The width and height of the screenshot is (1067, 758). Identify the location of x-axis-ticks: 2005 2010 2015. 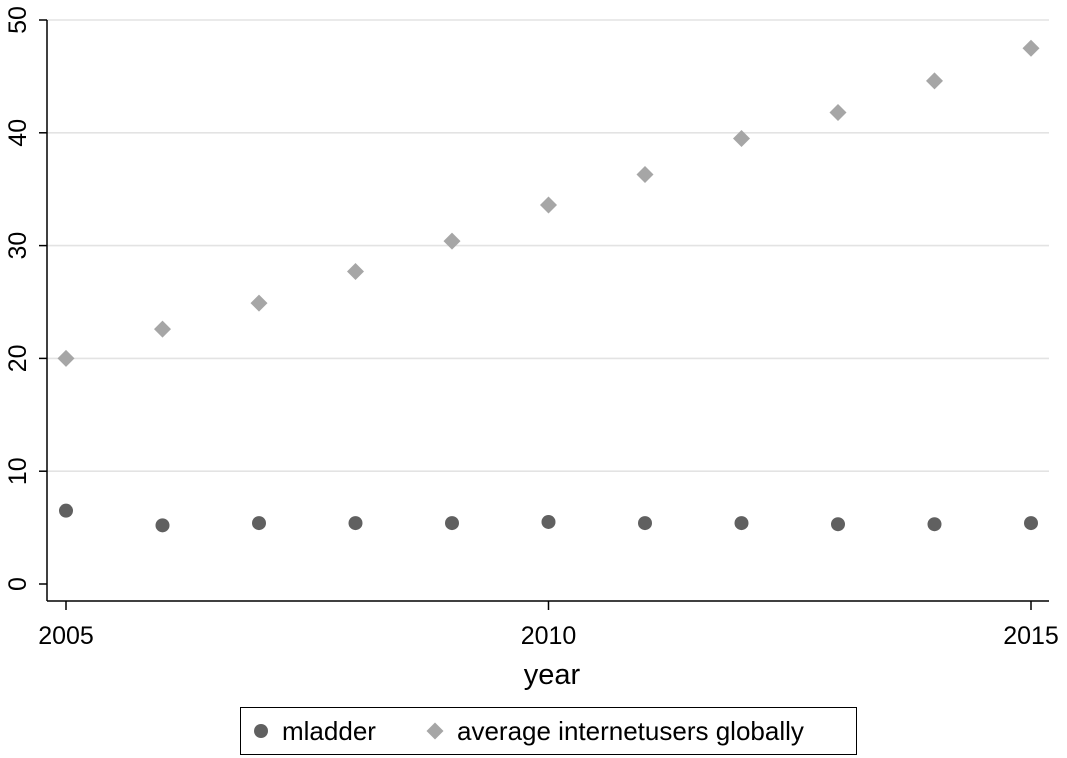
(548, 625).